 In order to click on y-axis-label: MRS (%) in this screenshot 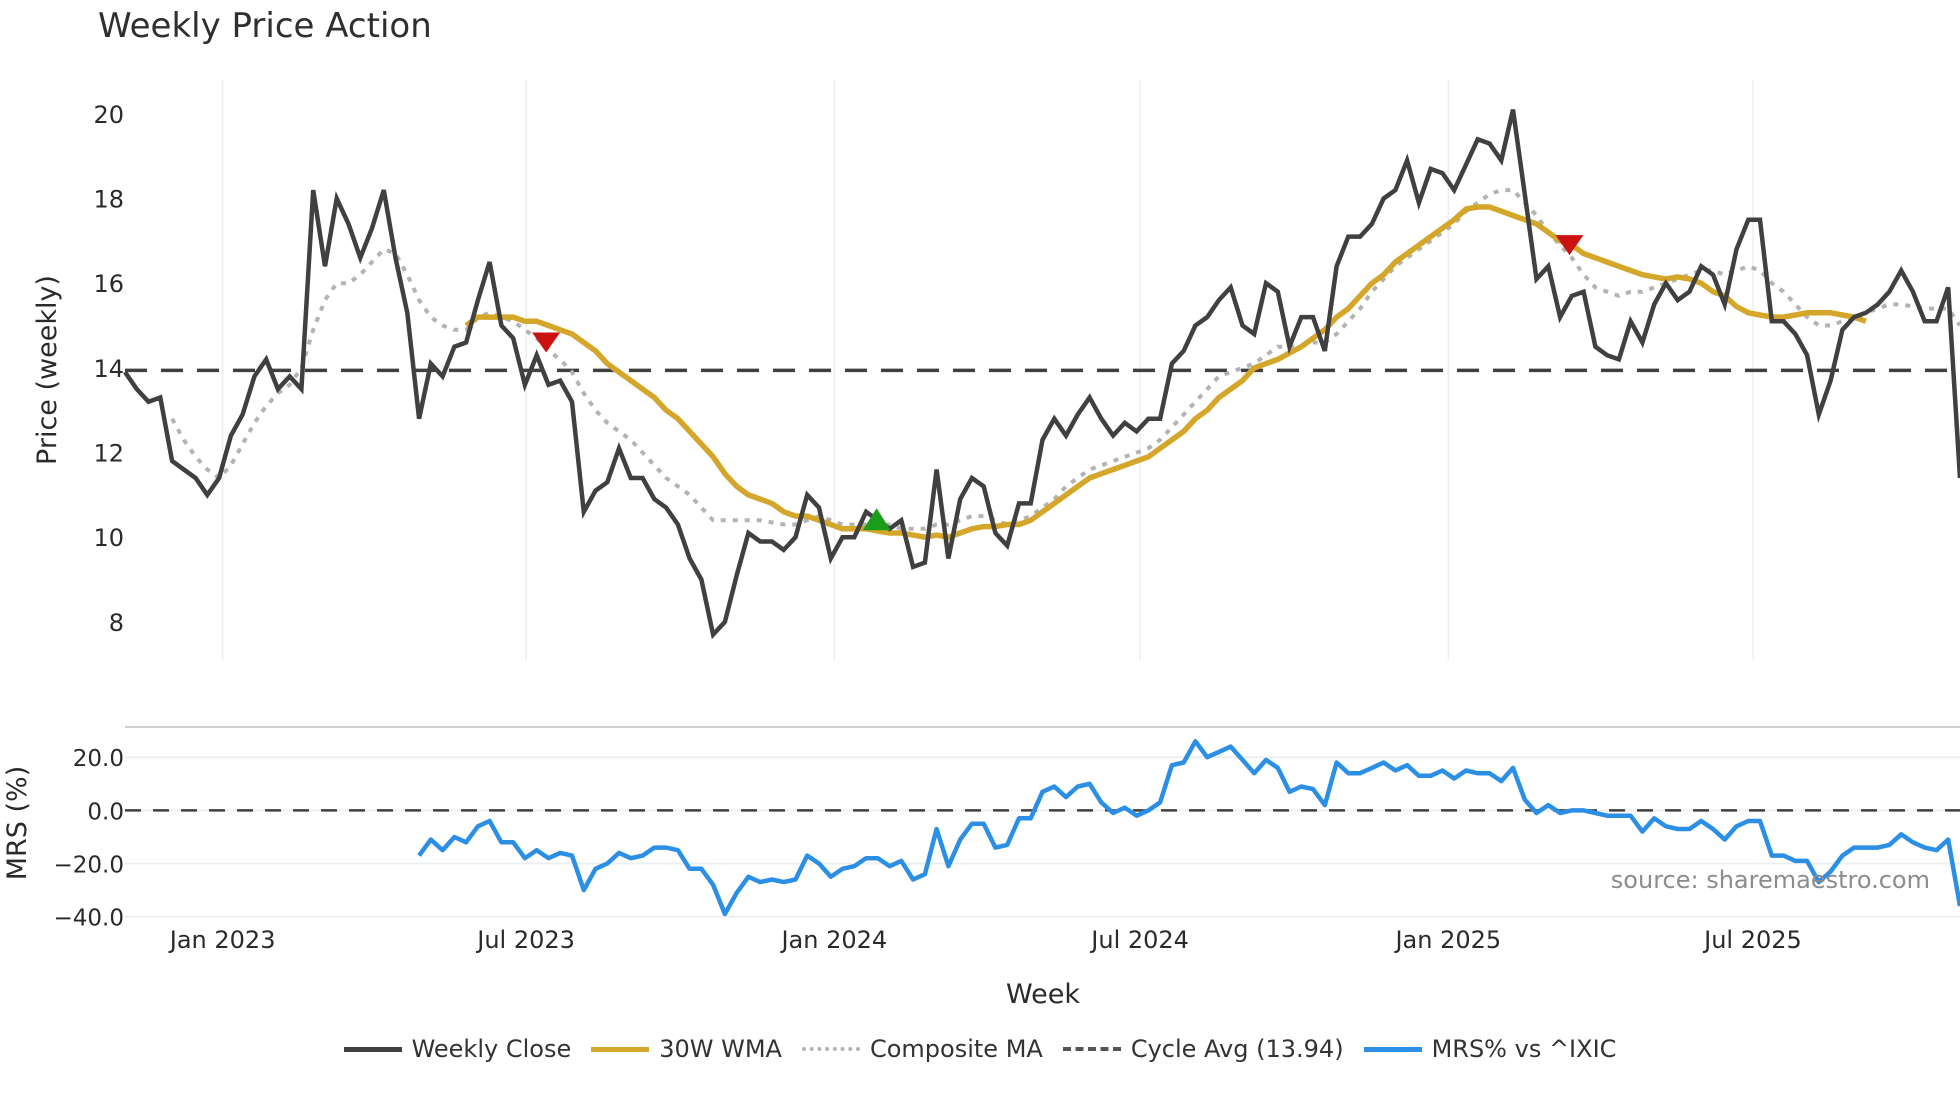, I will do `click(17, 823)`.